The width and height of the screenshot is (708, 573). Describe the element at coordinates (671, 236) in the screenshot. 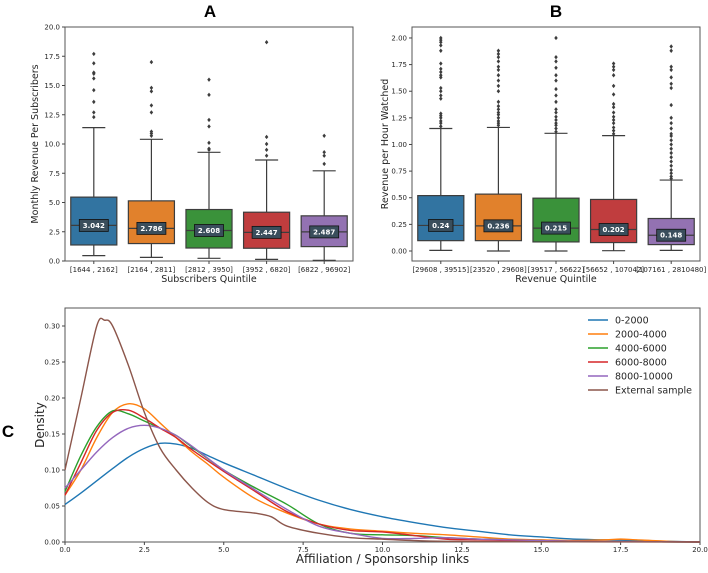

I see `median-value-label: 0.148` at that location.